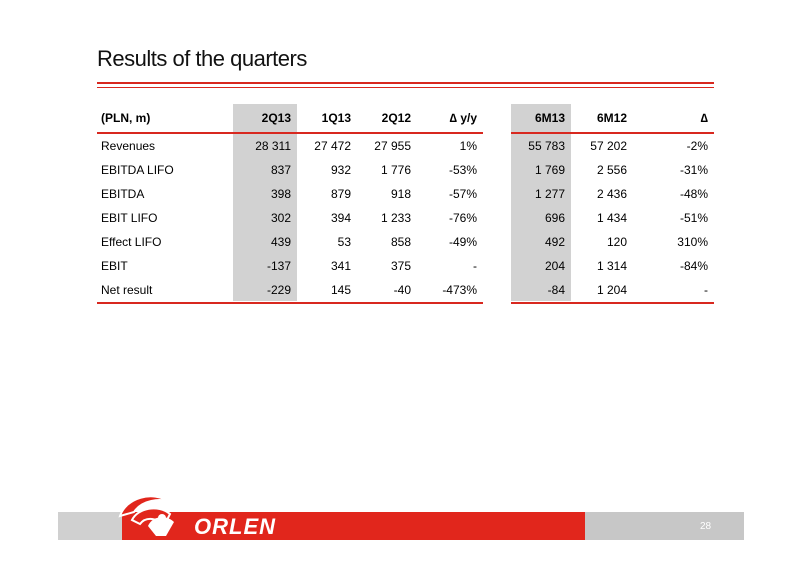 The image size is (800, 565). What do you see at coordinates (340, 218) in the screenshot?
I see `table-cell: 394` at bounding box center [340, 218].